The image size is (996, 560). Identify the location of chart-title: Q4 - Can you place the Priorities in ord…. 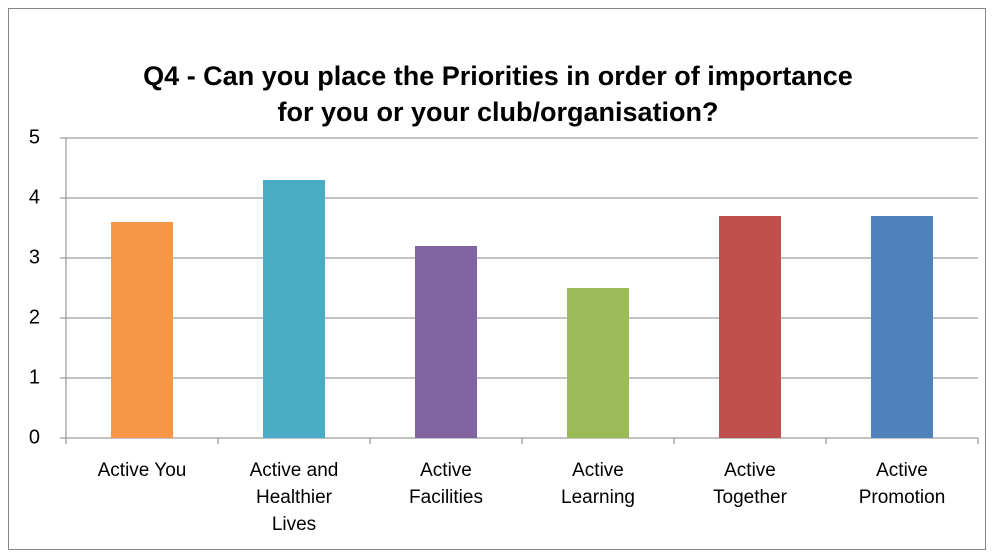
(498, 94).